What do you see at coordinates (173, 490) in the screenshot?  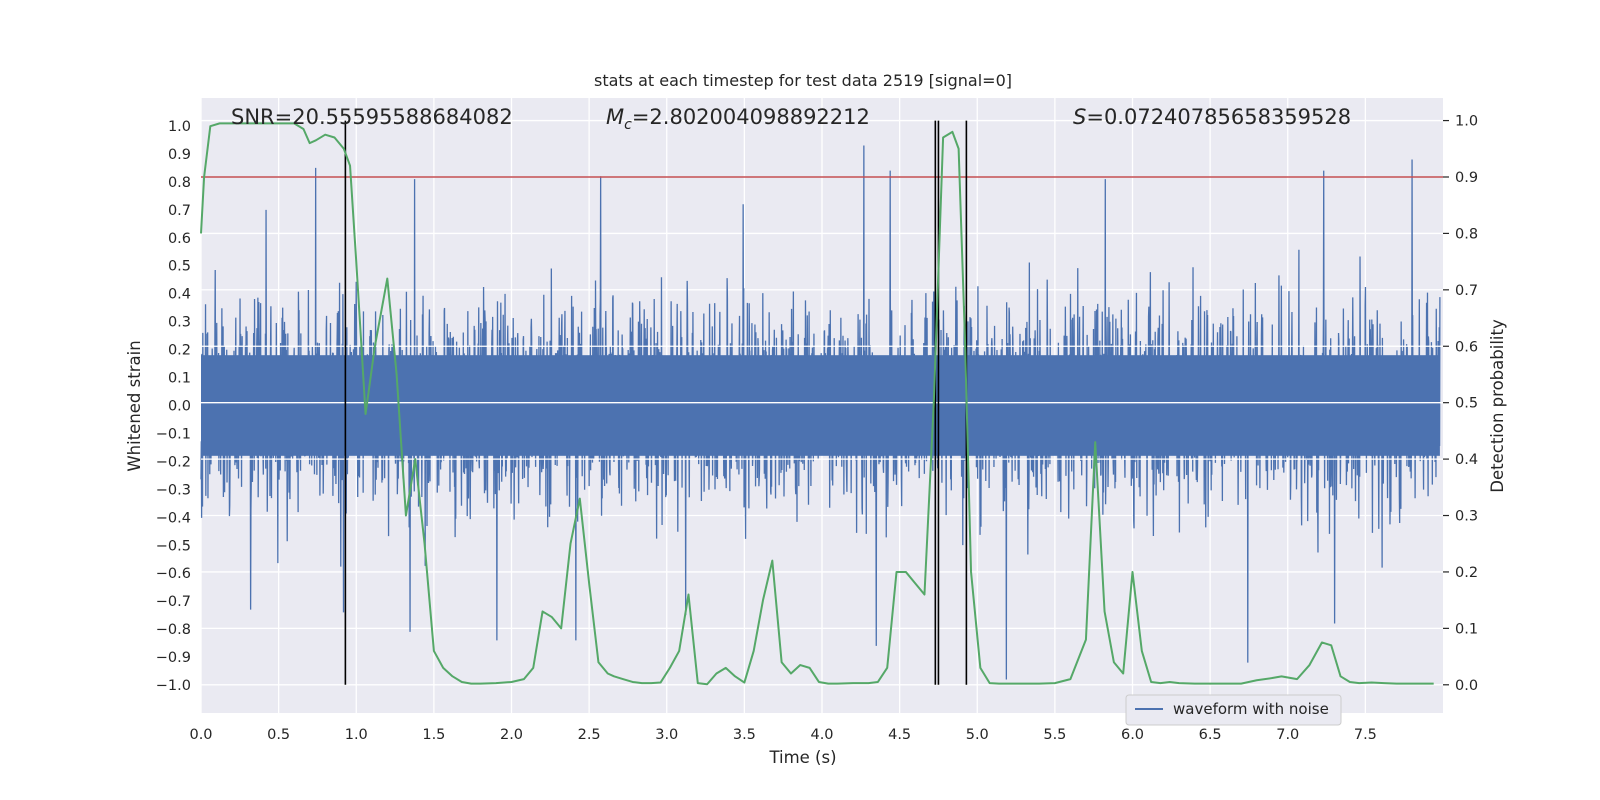 I see `left-tick-label: −0.3` at bounding box center [173, 490].